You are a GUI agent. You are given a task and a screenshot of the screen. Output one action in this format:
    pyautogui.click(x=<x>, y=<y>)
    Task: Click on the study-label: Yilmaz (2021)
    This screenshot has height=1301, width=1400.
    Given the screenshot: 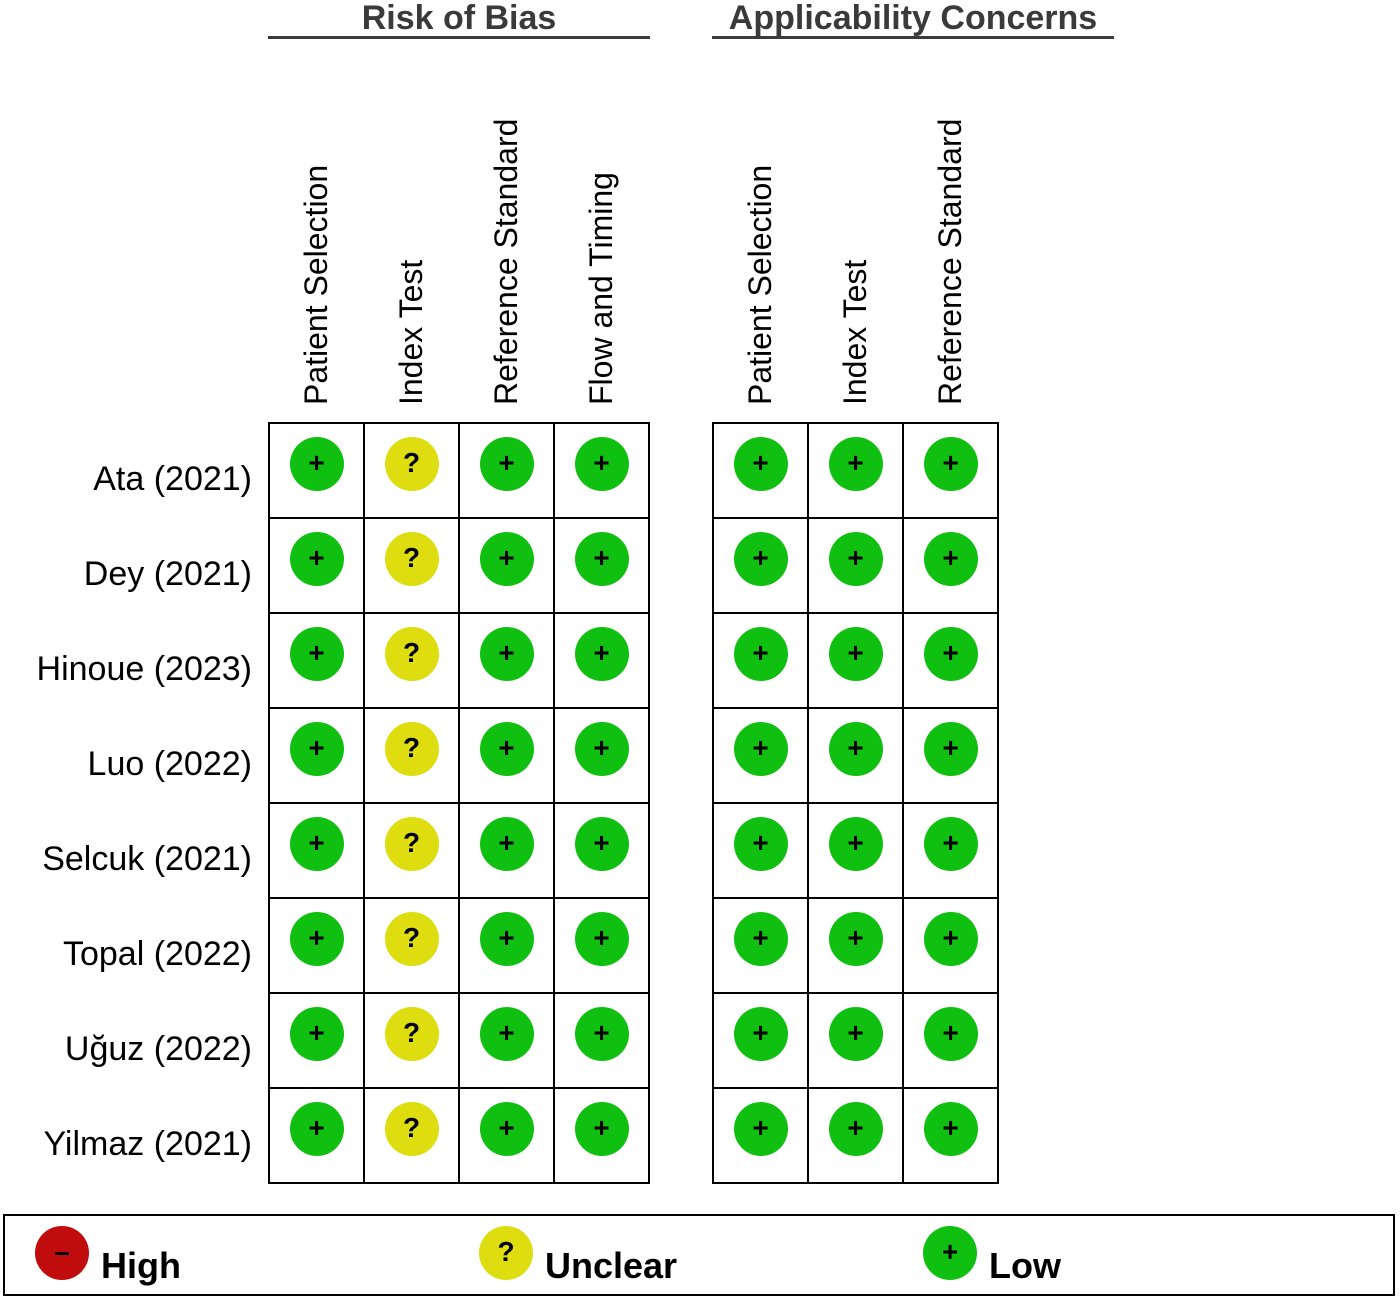 What is the action you would take?
    pyautogui.click(x=147, y=1144)
    